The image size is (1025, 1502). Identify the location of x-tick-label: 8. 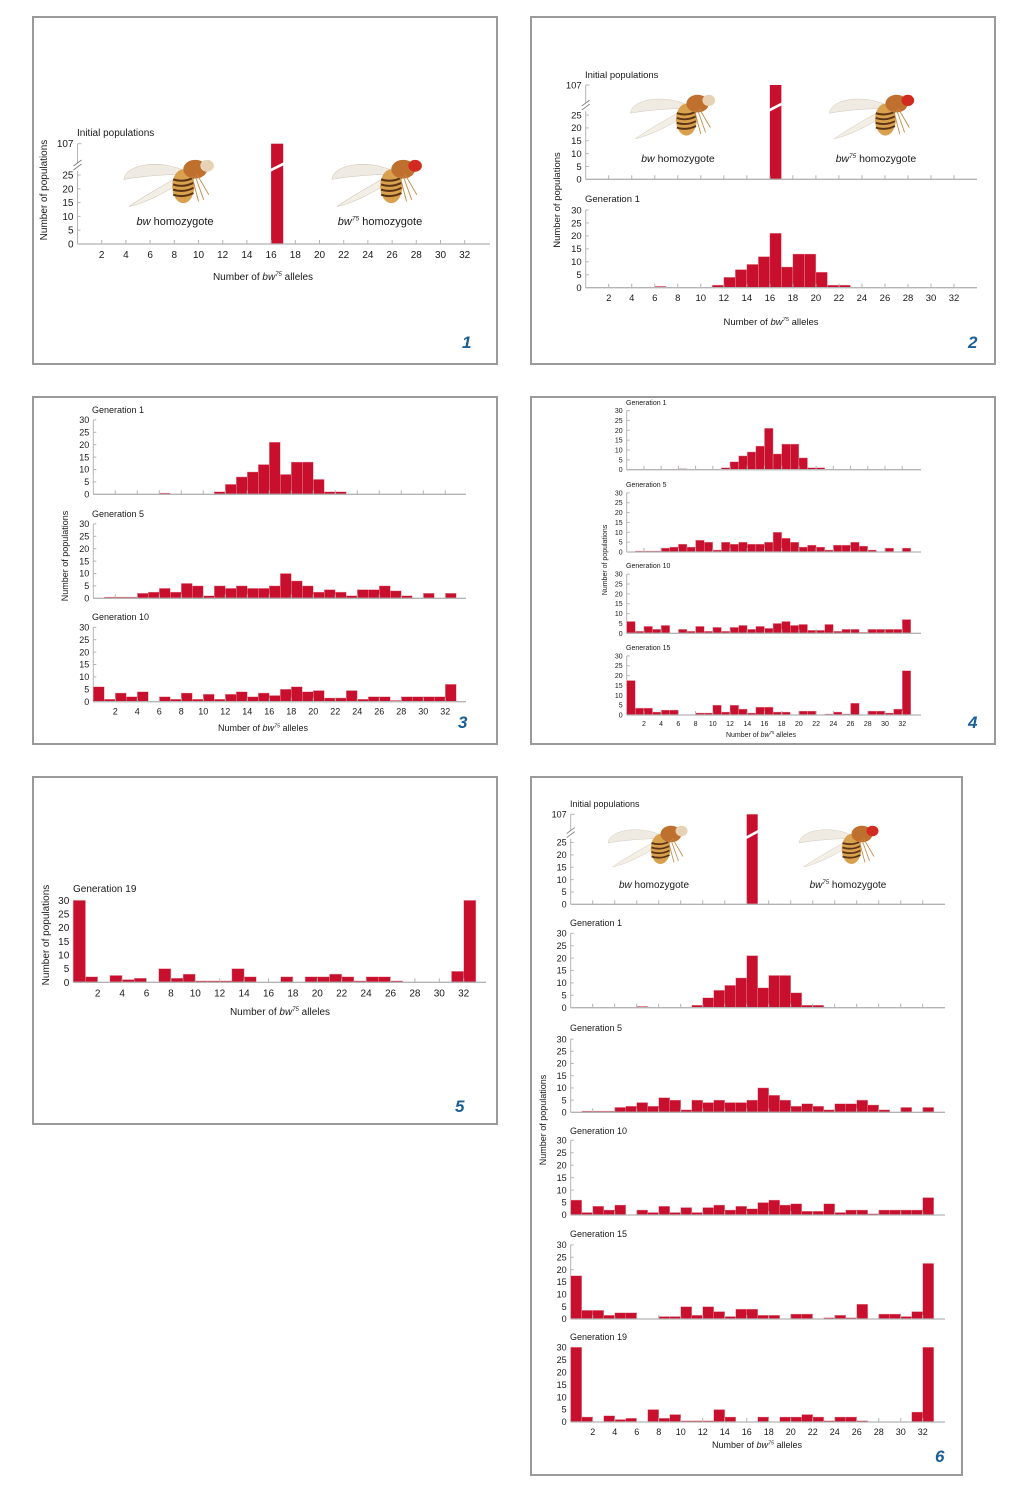
(677, 298).